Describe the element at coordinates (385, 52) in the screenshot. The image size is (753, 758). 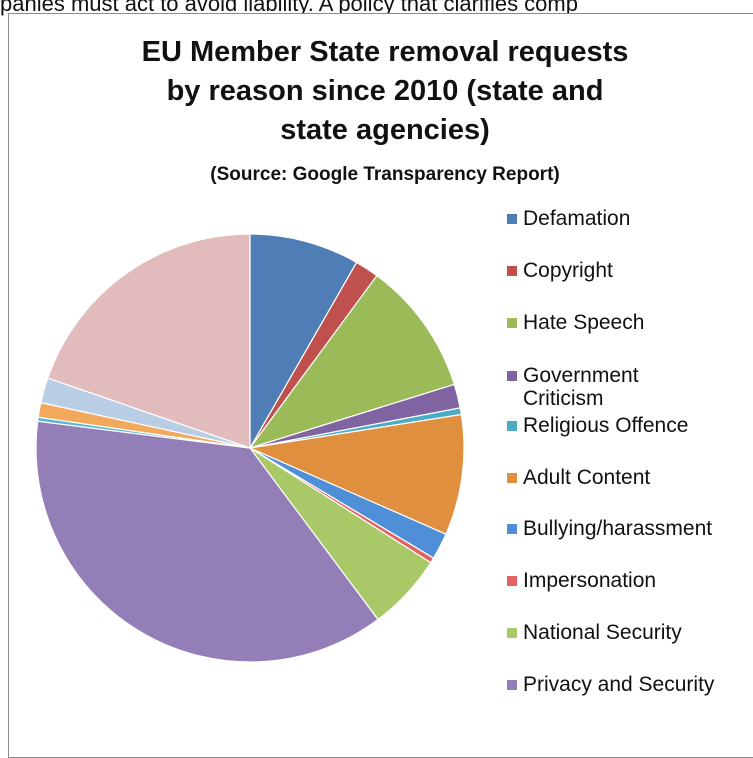
I see `chart-title-line-1: EU Member State removal requests` at that location.